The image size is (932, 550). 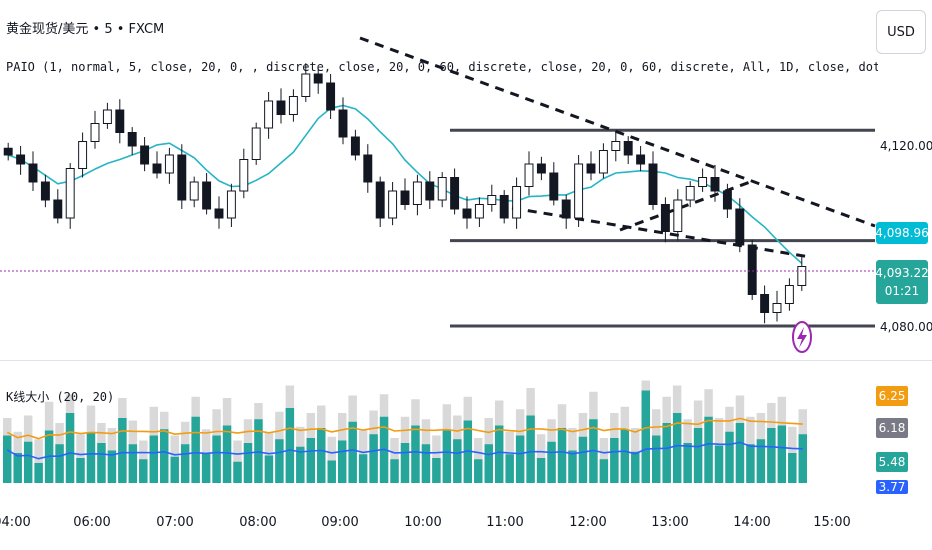 What do you see at coordinates (15, 522) in the screenshot?
I see `time-label: 04:00` at bounding box center [15, 522].